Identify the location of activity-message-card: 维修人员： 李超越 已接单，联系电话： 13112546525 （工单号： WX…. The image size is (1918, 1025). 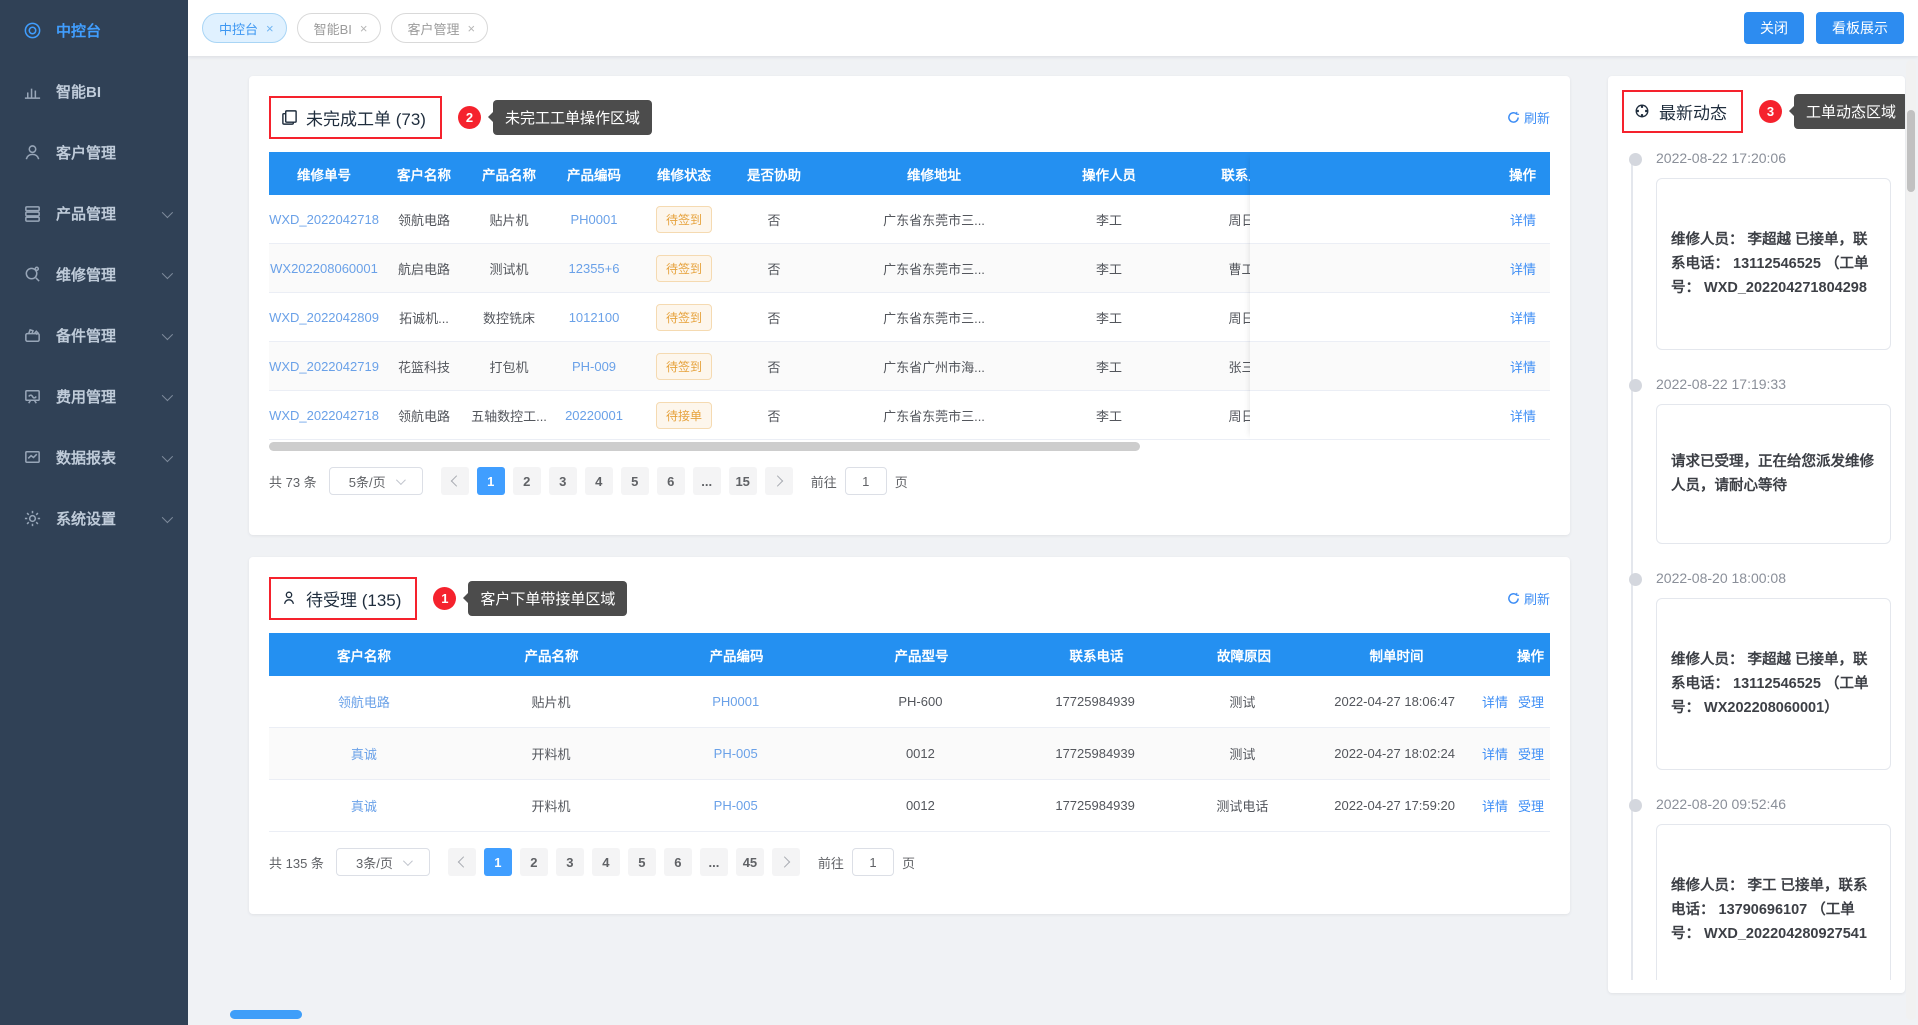
(1773, 684).